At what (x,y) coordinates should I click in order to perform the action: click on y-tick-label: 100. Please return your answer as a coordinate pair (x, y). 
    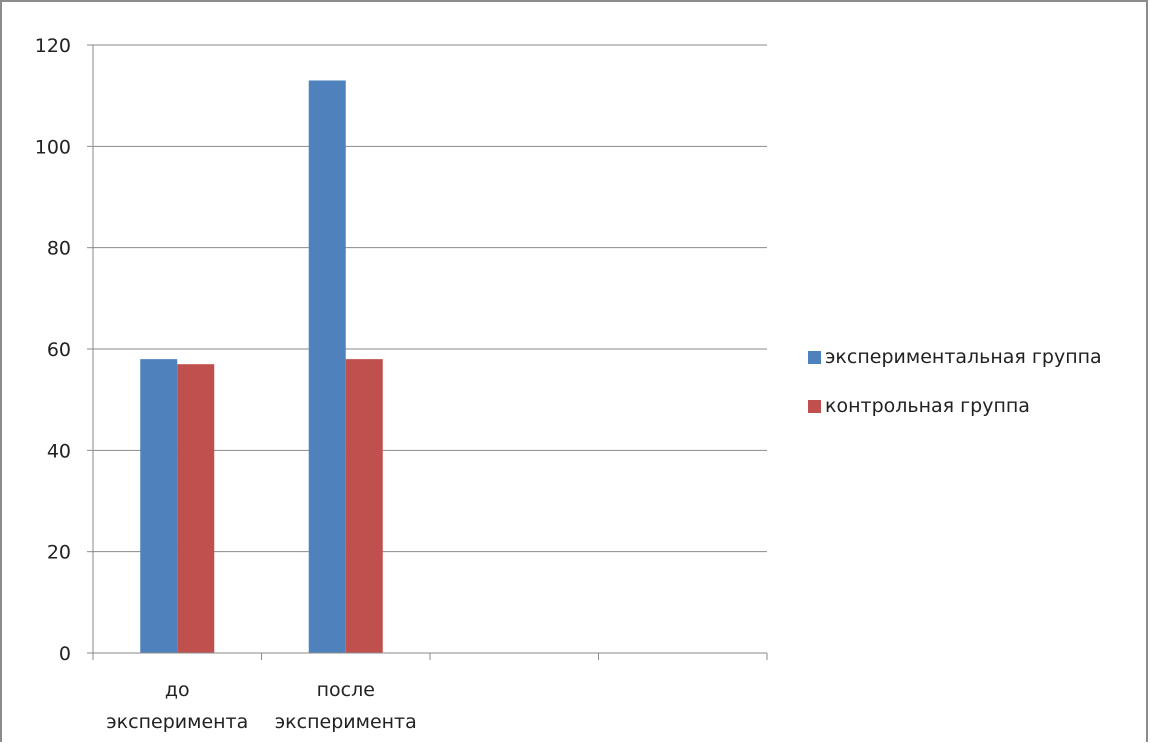
    Looking at the image, I should click on (53, 147).